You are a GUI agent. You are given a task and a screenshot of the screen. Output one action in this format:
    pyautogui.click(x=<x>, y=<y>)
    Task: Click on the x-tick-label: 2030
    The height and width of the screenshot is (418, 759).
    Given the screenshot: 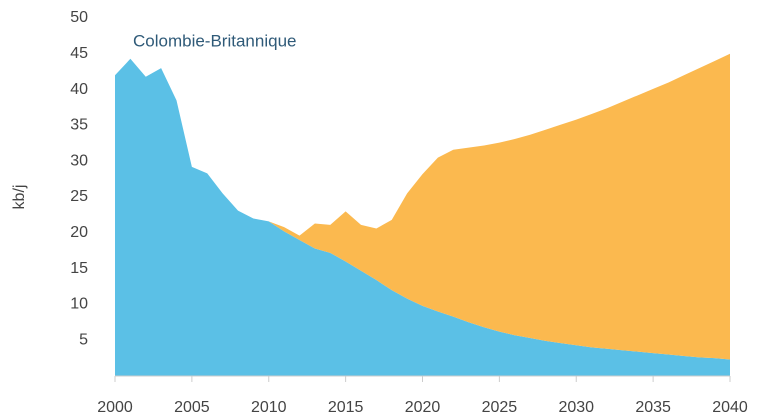 What is the action you would take?
    pyautogui.click(x=576, y=407)
    